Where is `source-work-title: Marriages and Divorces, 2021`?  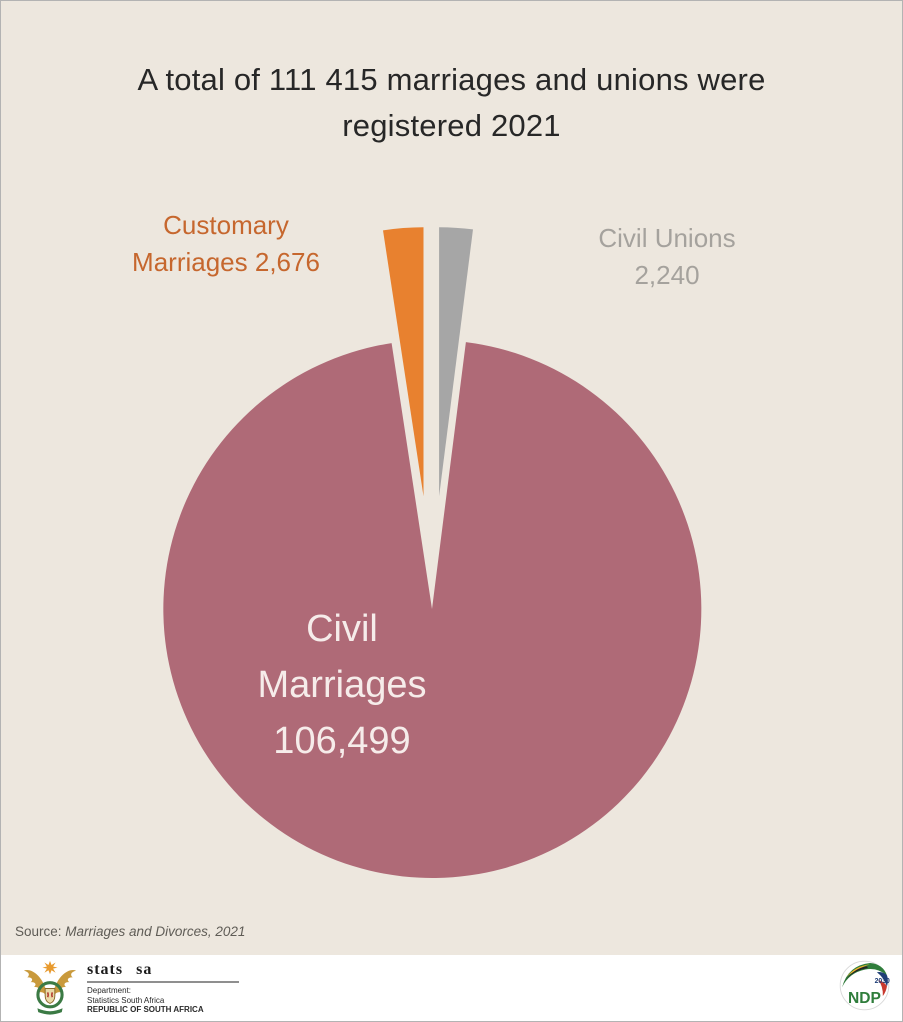
source-work-title: Marriages and Divorces, 2021 is located at coordinates (155, 931).